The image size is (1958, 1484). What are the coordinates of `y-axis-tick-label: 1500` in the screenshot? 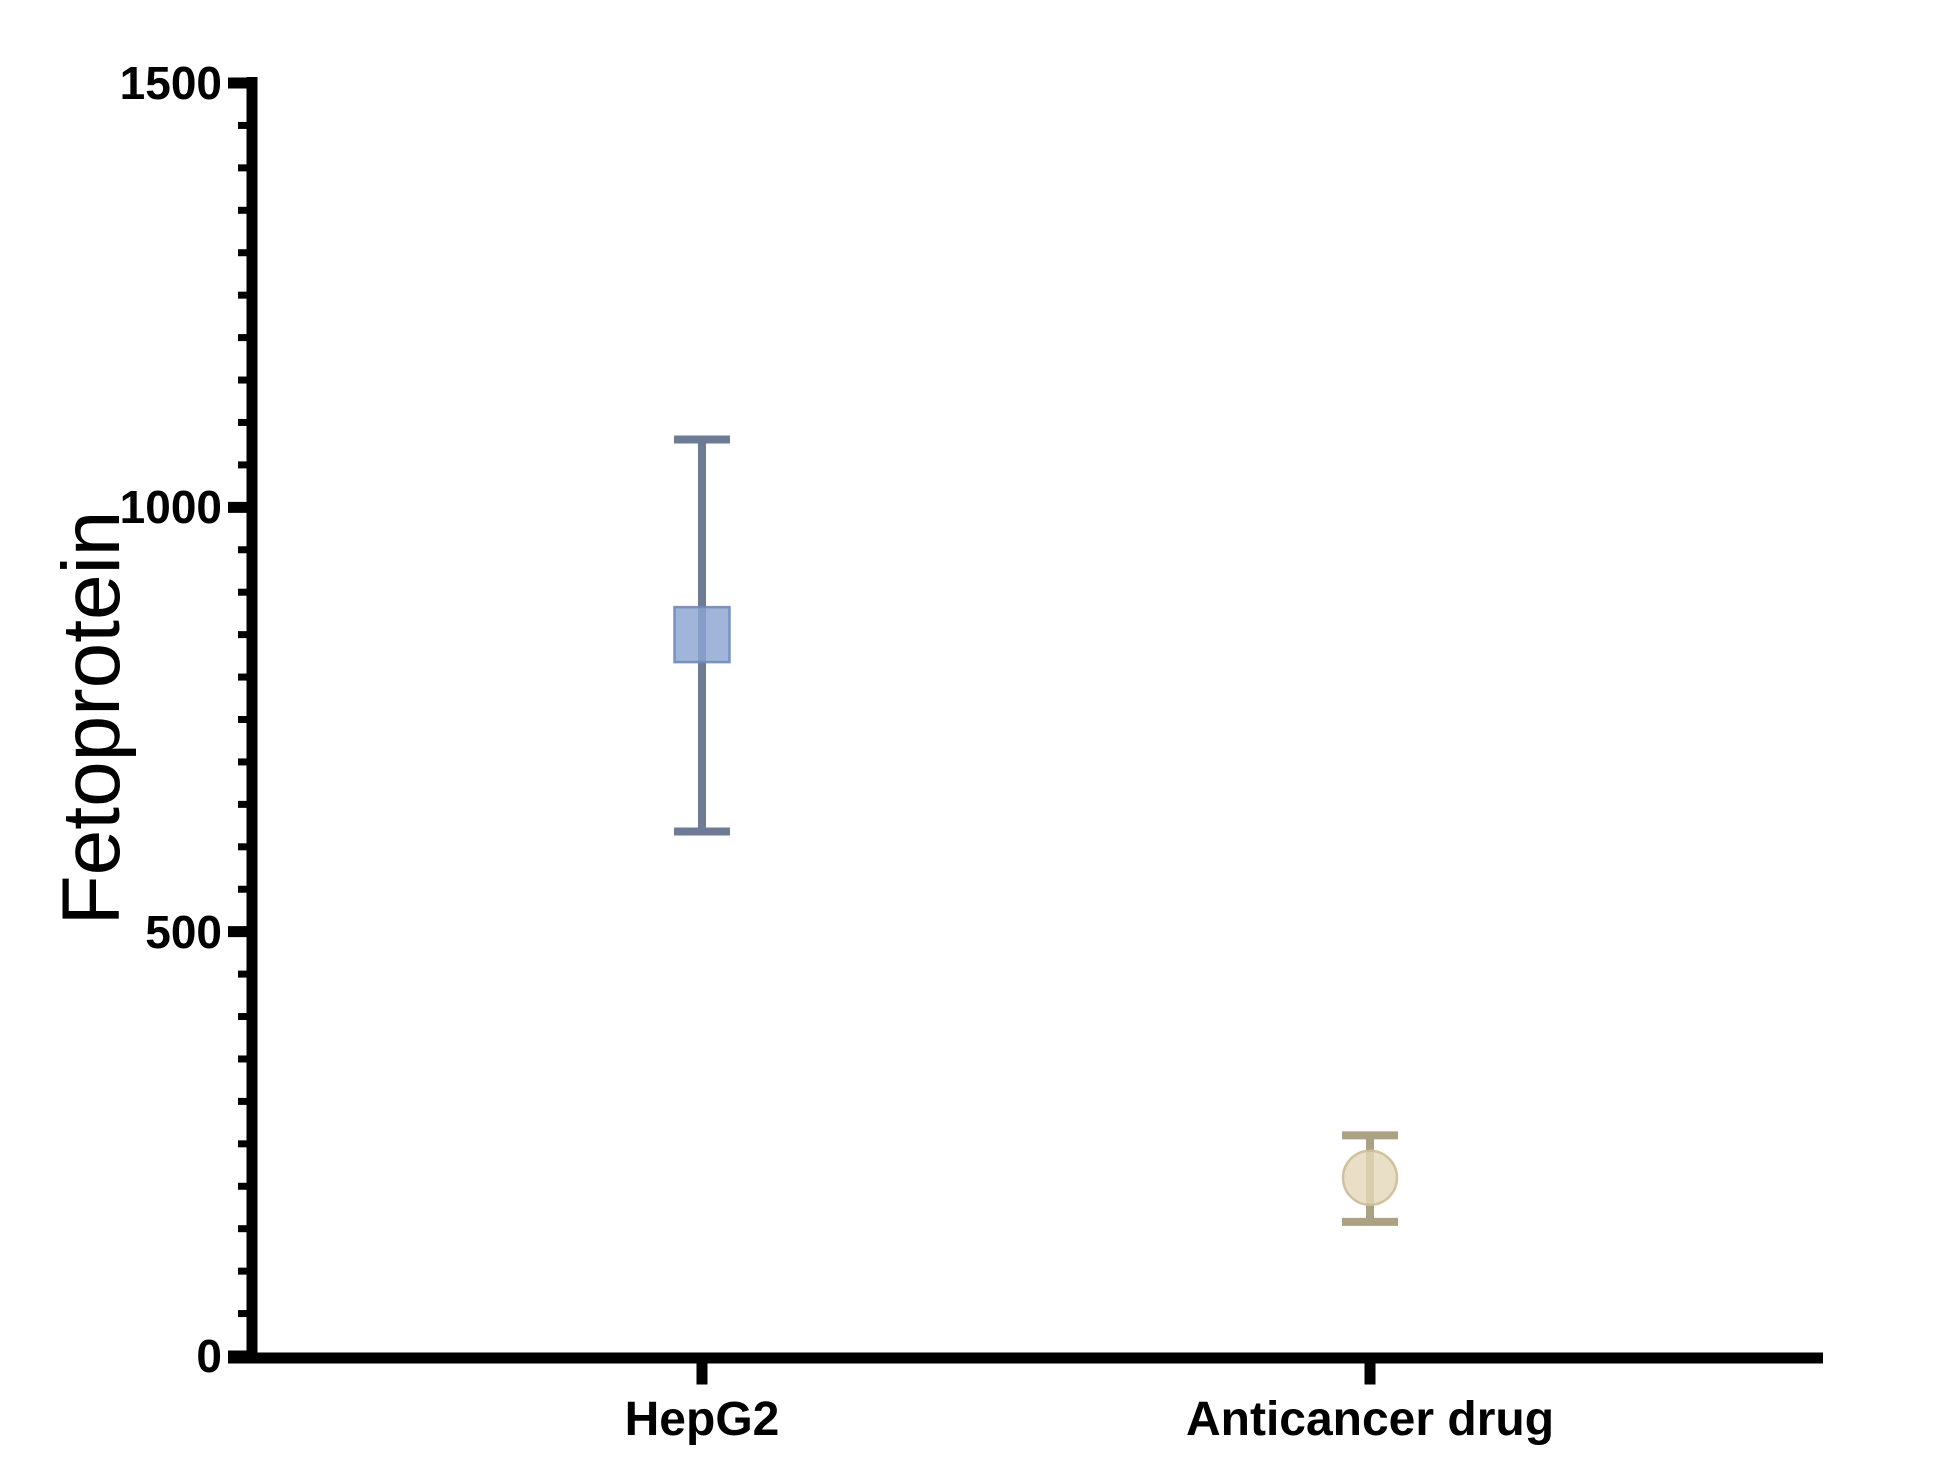 It's located at (170, 83).